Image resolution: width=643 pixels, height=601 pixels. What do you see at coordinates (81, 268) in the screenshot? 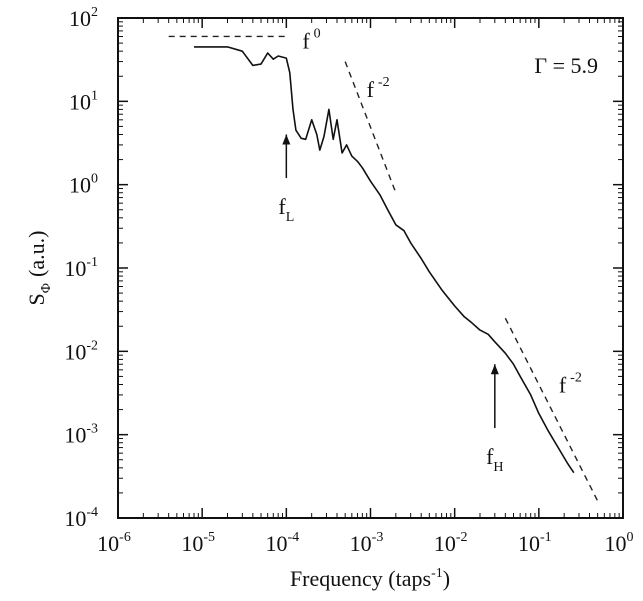
I see `y-tick-label: 10⁻¹` at bounding box center [81, 268].